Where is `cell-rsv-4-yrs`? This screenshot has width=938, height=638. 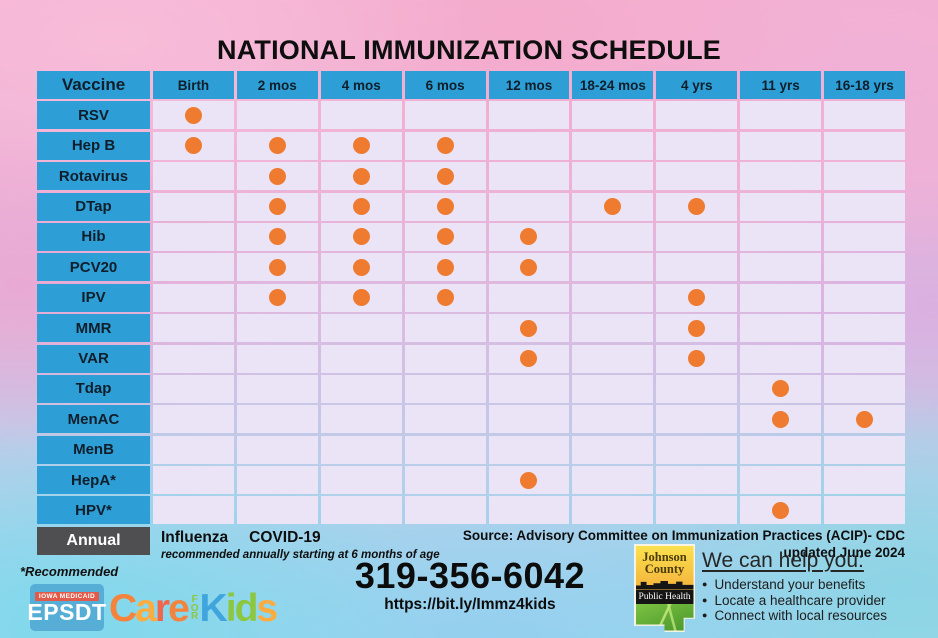 cell-rsv-4-yrs is located at coordinates (697, 115).